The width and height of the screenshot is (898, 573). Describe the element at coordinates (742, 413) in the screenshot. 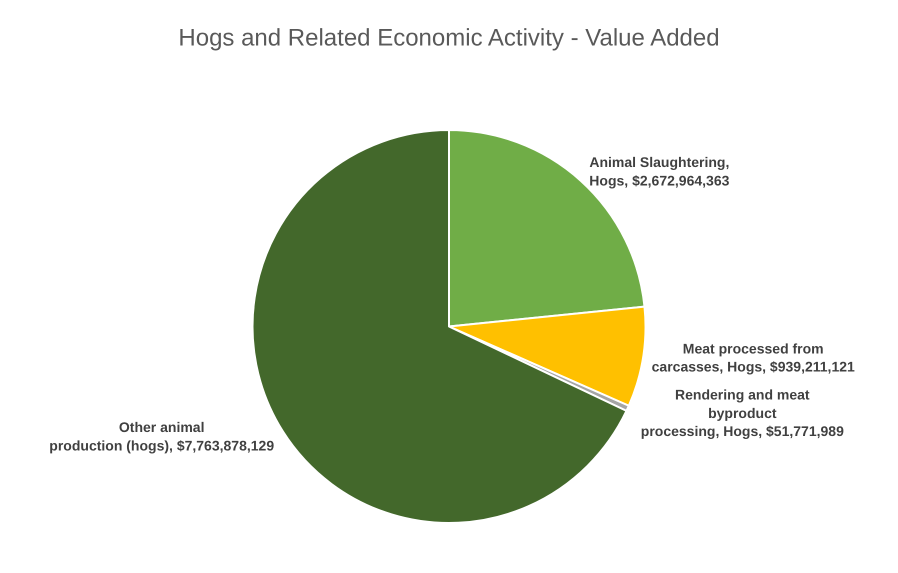

I see `slice-label: Rendering and meat byproduct processing, Hogs, $51,771,989` at that location.